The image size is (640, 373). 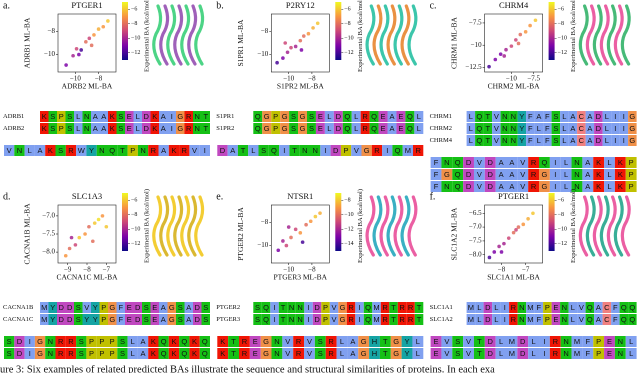 What do you see at coordinates (288, 79) in the screenshot?
I see `x-tick-label: −10` at bounding box center [288, 79].